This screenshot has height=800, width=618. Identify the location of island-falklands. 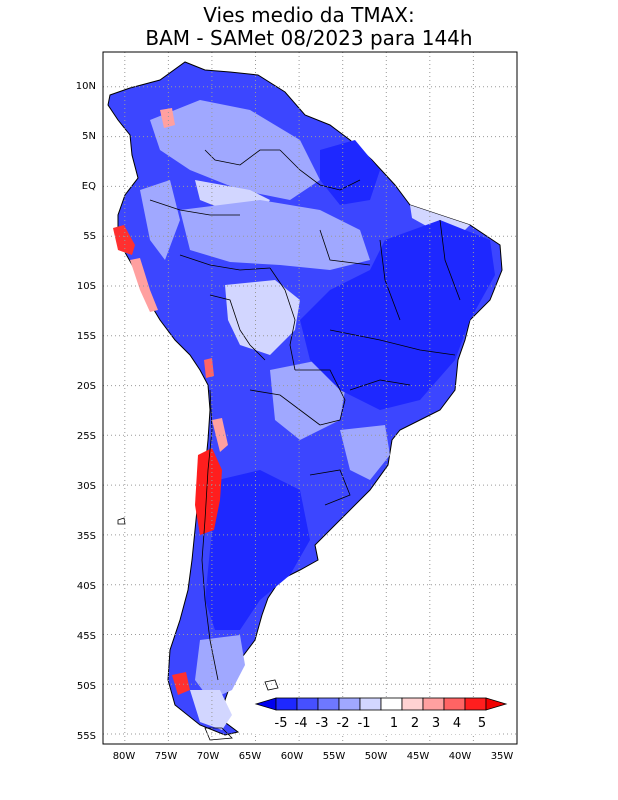
(271, 685).